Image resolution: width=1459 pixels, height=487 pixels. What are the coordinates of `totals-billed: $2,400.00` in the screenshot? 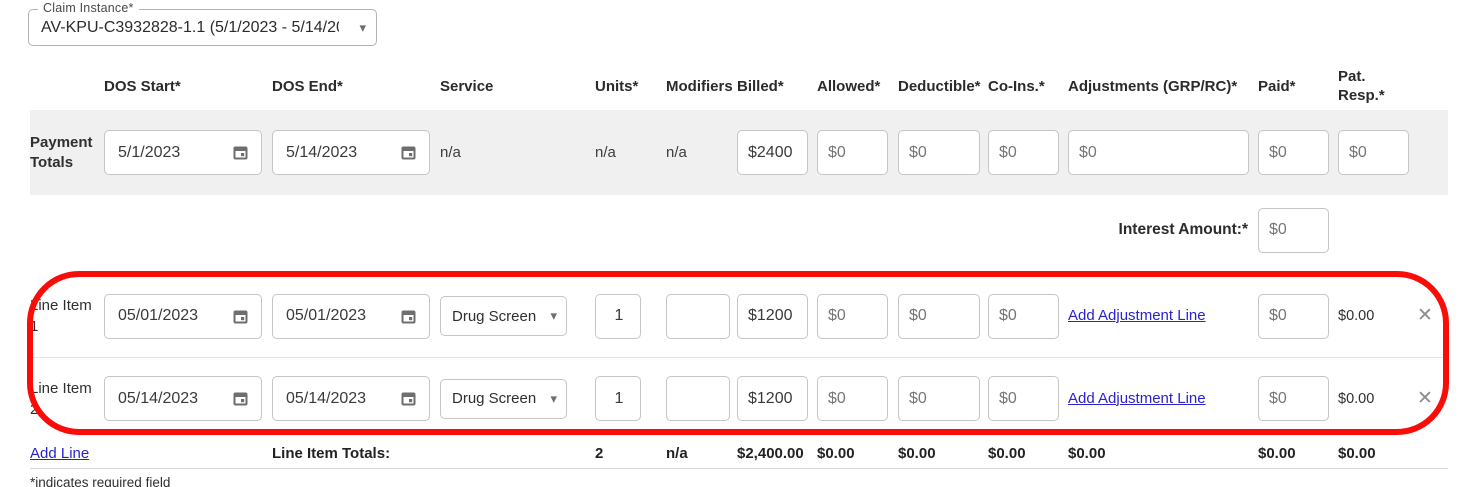 It's located at (770, 453).